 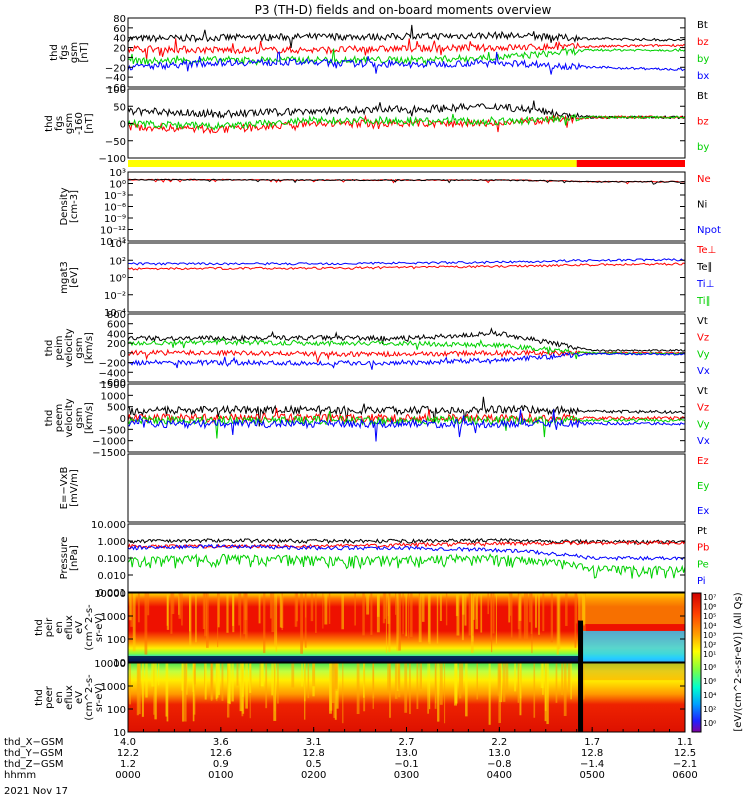 What do you see at coordinates (709, 667) in the screenshot?
I see `colorbar-tick-bottom: 10⁸` at bounding box center [709, 667].